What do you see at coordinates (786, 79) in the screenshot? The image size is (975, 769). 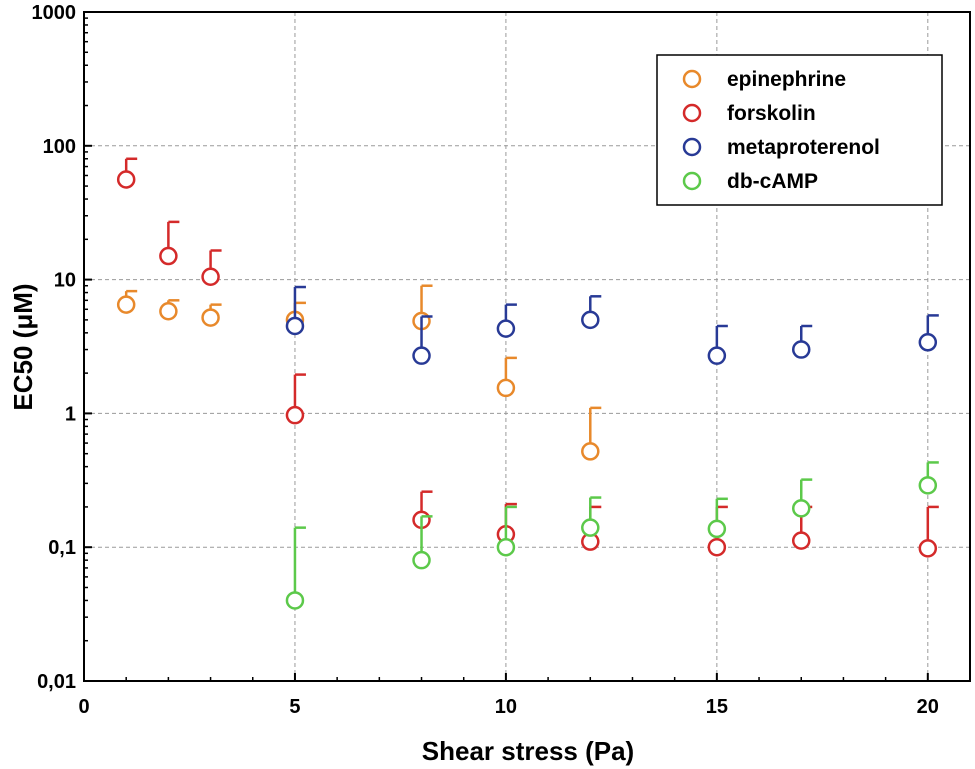 I see `legend-label: epinephrine` at bounding box center [786, 79].